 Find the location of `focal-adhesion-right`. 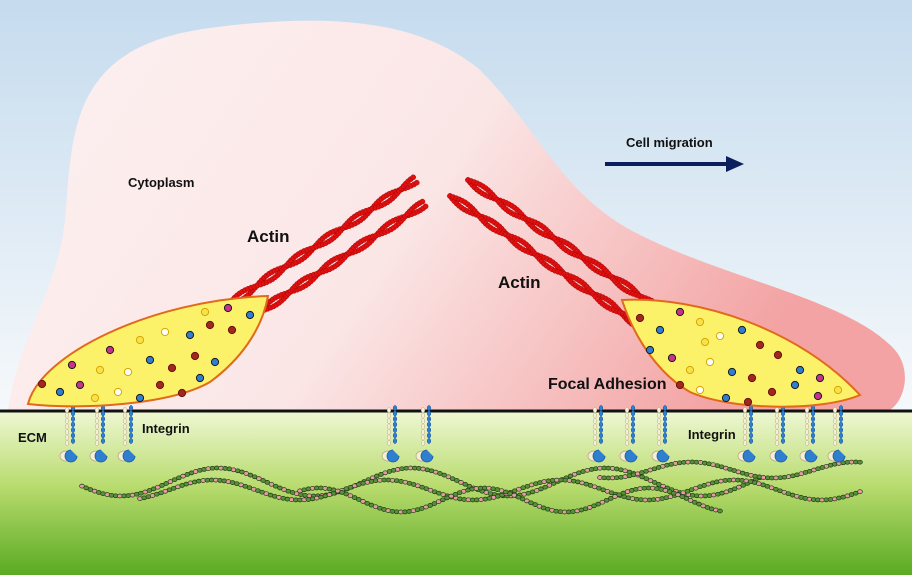

focal-adhesion-right is located at coordinates (741, 353).